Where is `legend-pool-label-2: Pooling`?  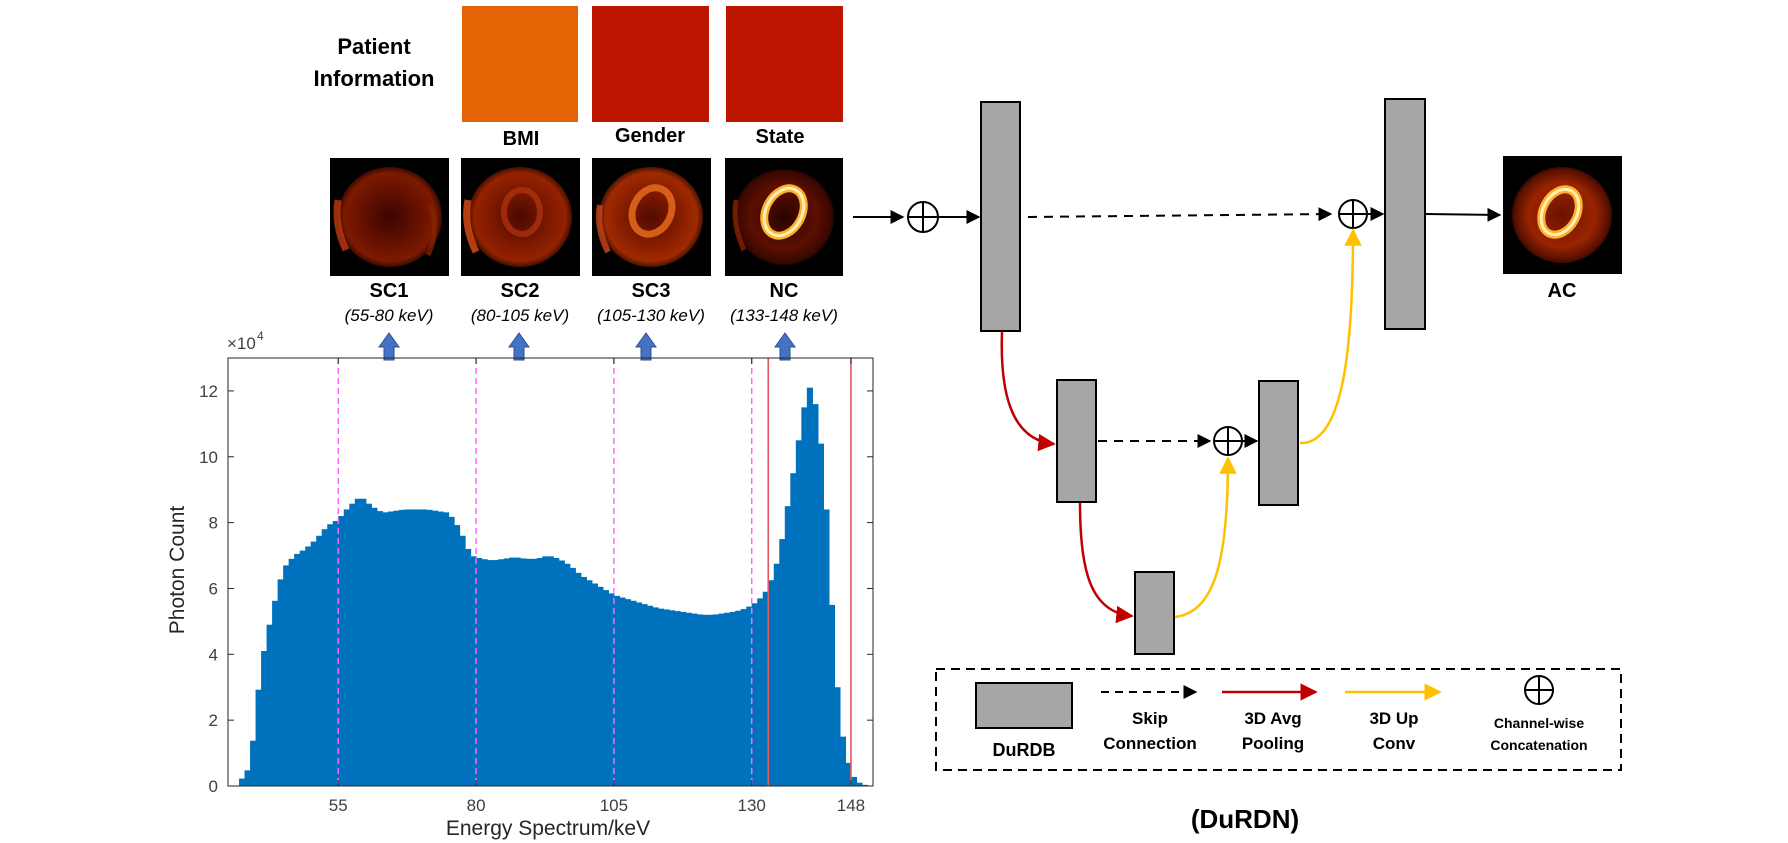
legend-pool-label-2: Pooling is located at coordinates (1273, 743).